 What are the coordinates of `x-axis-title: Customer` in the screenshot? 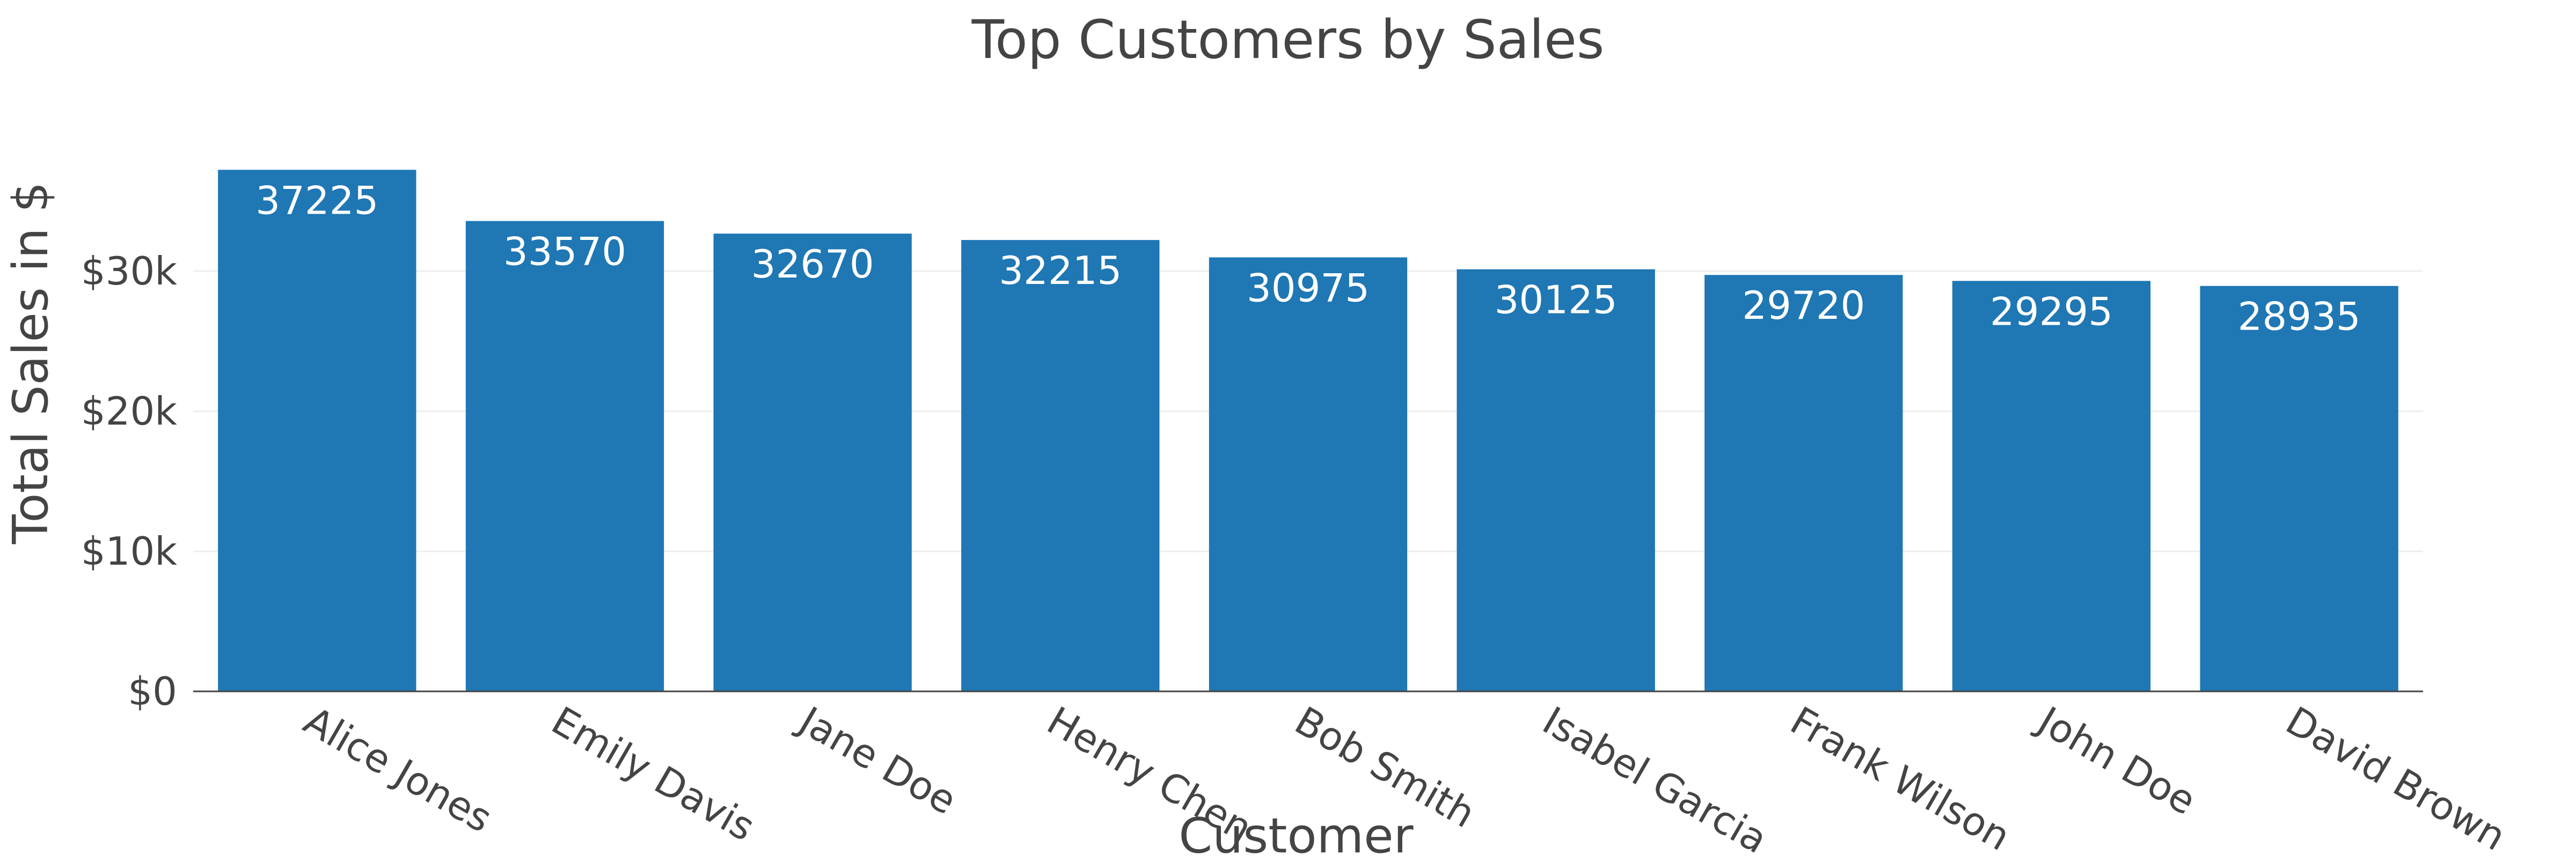 It's located at (1296, 834).